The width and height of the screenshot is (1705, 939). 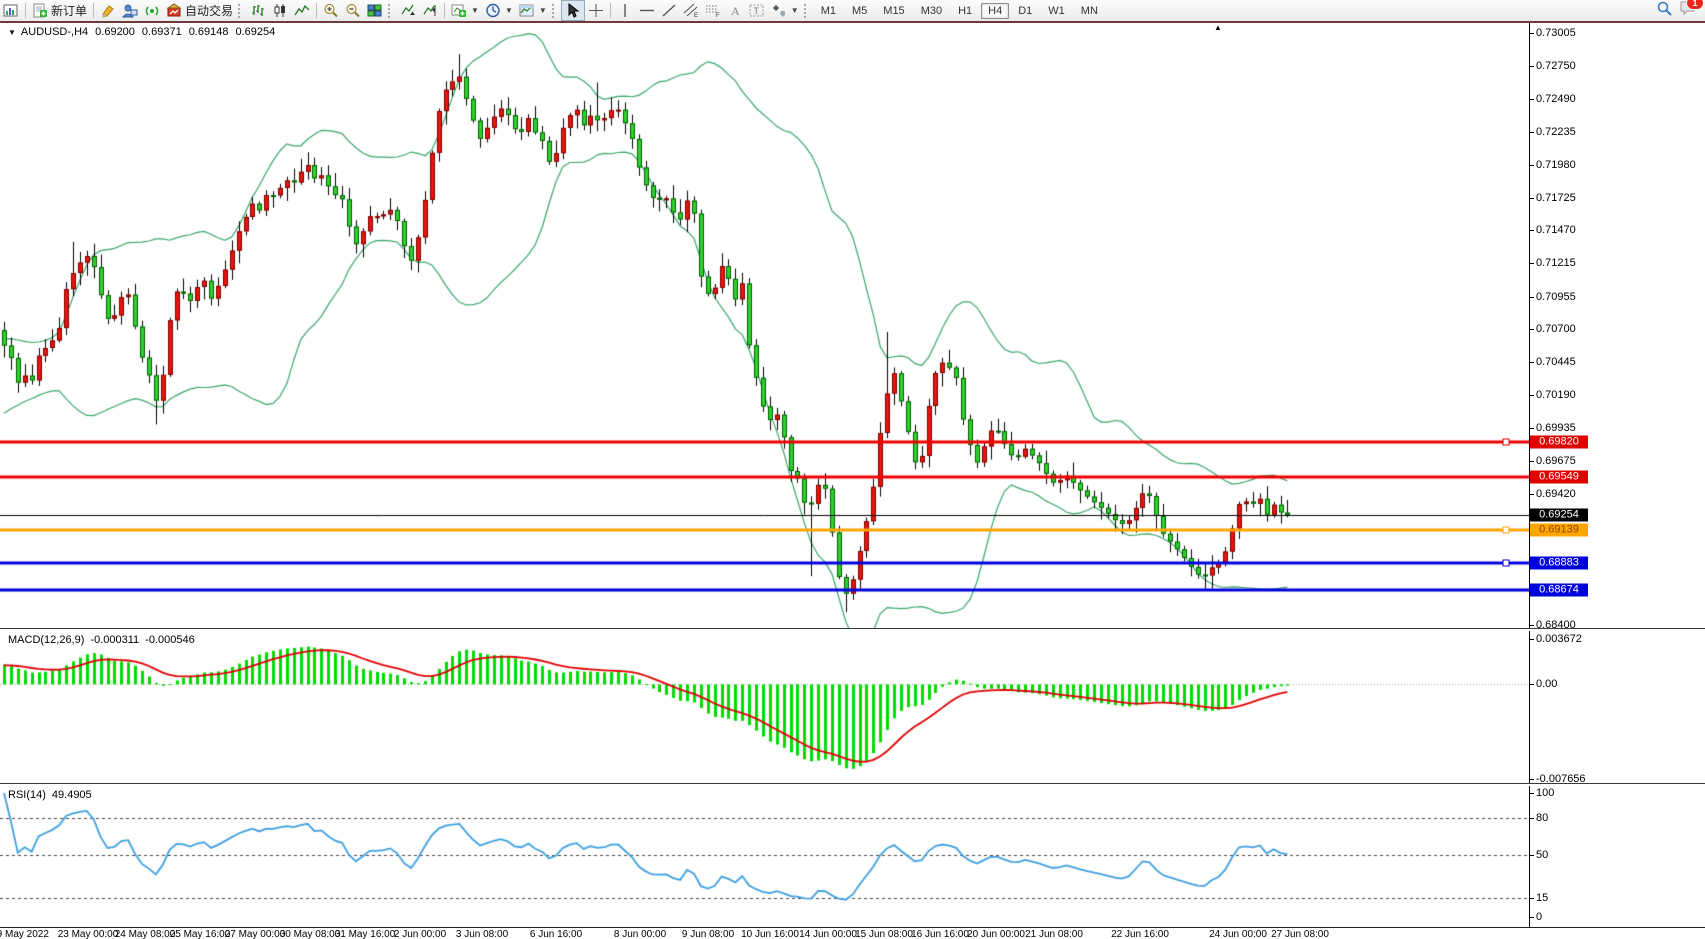 I want to click on expert-advisors-button, so click(x=130, y=10).